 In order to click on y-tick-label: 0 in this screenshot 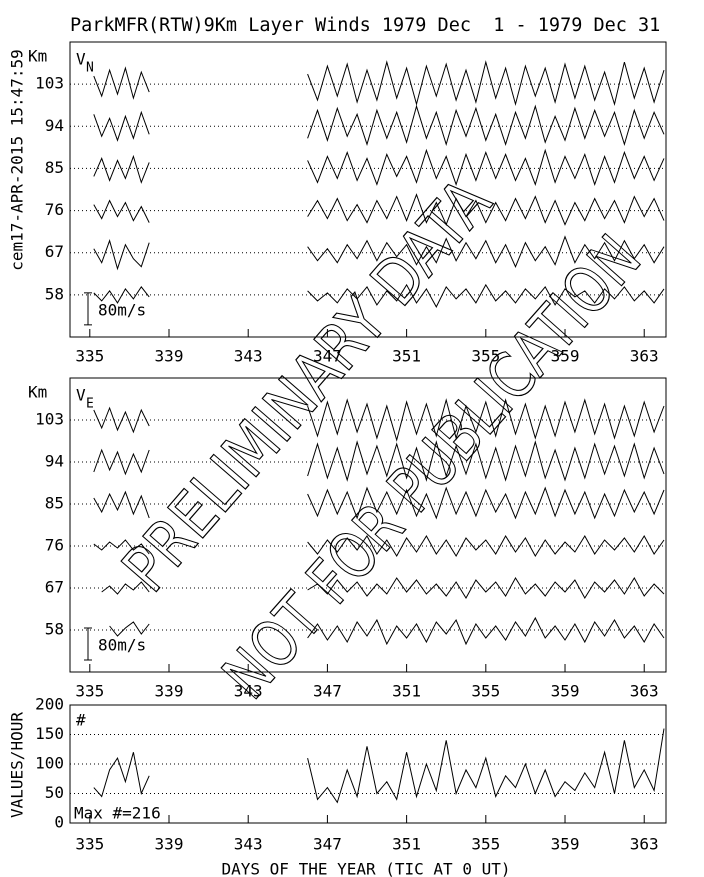, I will do `click(59, 822)`.